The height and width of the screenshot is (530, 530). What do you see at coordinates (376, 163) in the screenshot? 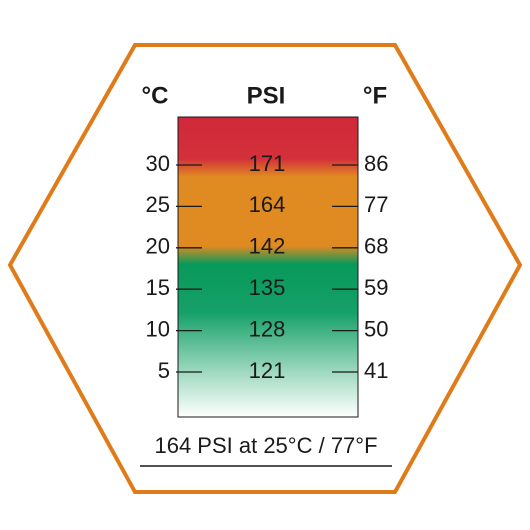
I see `fahrenheit-label: 86` at bounding box center [376, 163].